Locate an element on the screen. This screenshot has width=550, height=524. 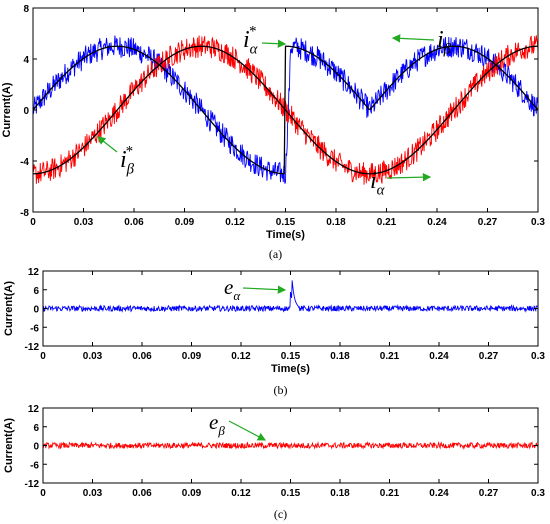
annotation-label-e: eβ is located at coordinates (217, 424).